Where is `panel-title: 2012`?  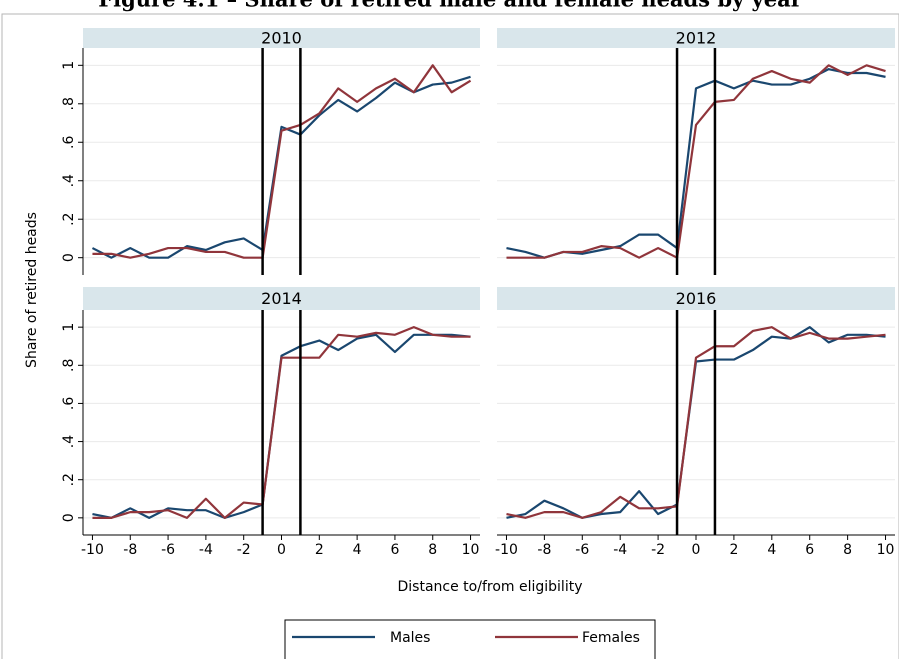 panel-title: 2012 is located at coordinates (696, 38).